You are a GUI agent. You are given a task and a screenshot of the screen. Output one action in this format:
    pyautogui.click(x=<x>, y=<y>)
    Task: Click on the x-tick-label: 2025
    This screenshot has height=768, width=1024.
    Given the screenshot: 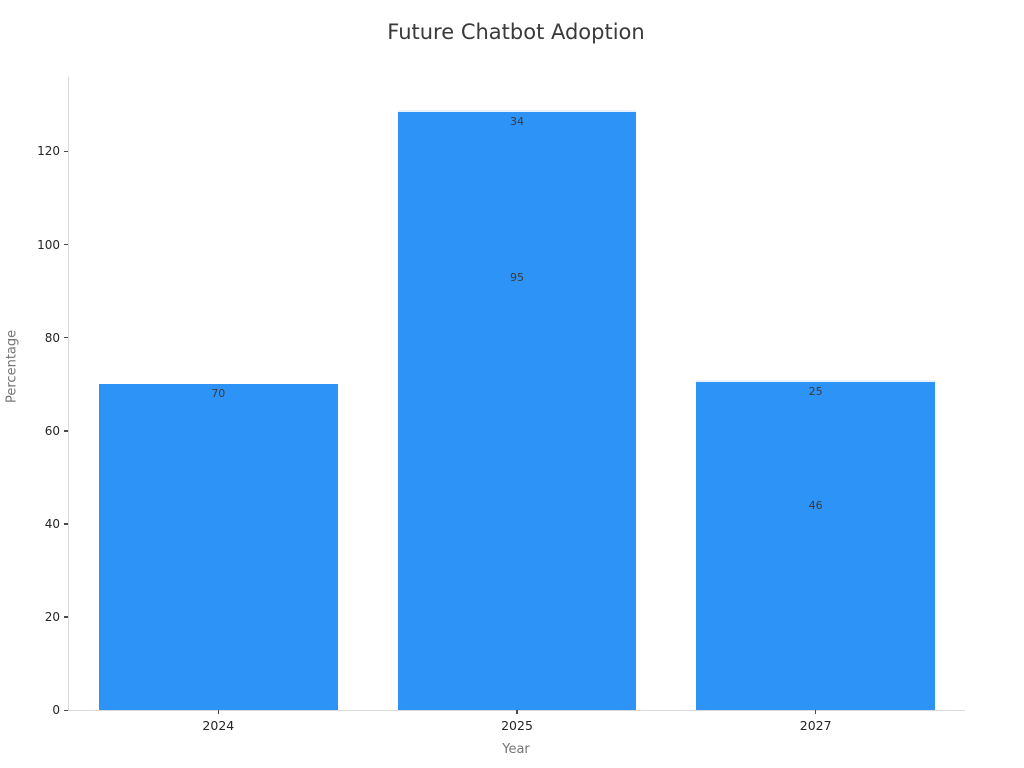 What is the action you would take?
    pyautogui.click(x=517, y=725)
    